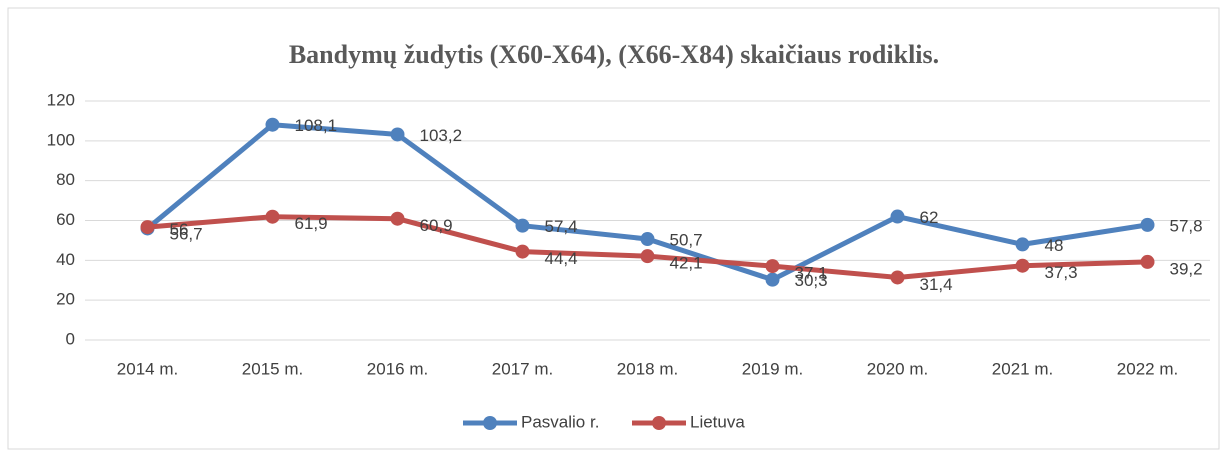 This screenshot has width=1228, height=457. What do you see at coordinates (686, 263) in the screenshot?
I see `data-label: 42,1` at bounding box center [686, 263].